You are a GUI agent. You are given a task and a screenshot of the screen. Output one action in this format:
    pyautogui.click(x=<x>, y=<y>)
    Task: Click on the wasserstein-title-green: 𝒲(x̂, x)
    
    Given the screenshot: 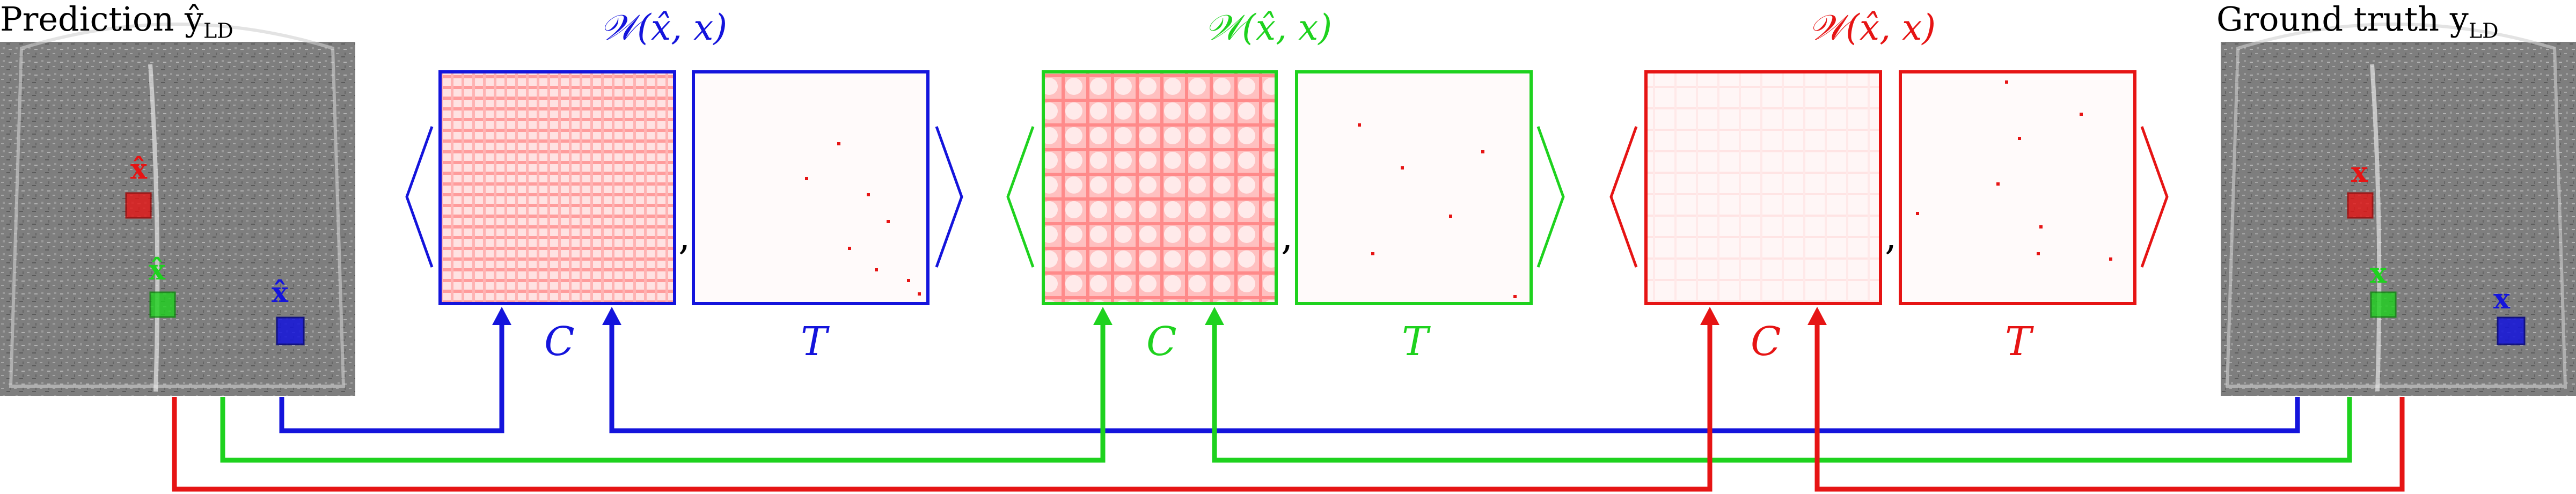 What is the action you would take?
    pyautogui.click(x=1268, y=28)
    